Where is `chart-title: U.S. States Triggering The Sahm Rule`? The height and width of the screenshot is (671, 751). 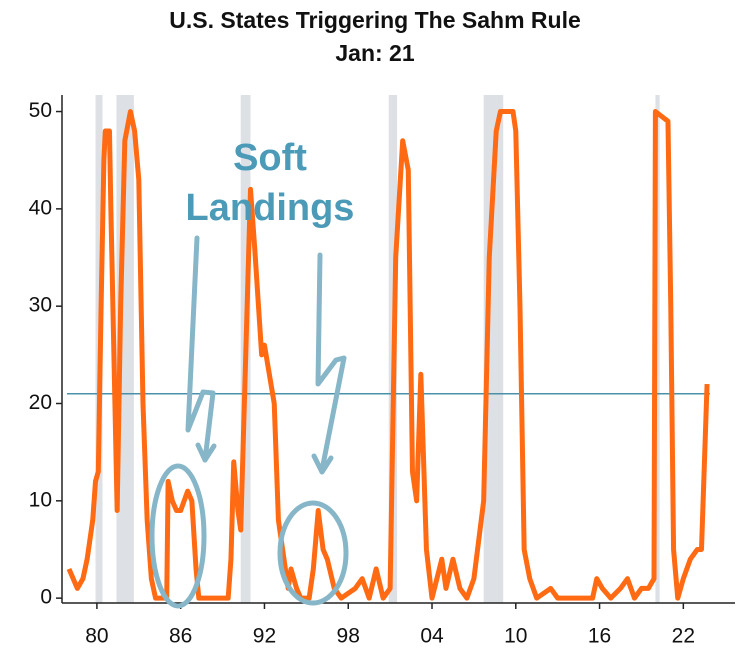 chart-title: U.S. States Triggering The Sahm Rule is located at coordinates (375, 20).